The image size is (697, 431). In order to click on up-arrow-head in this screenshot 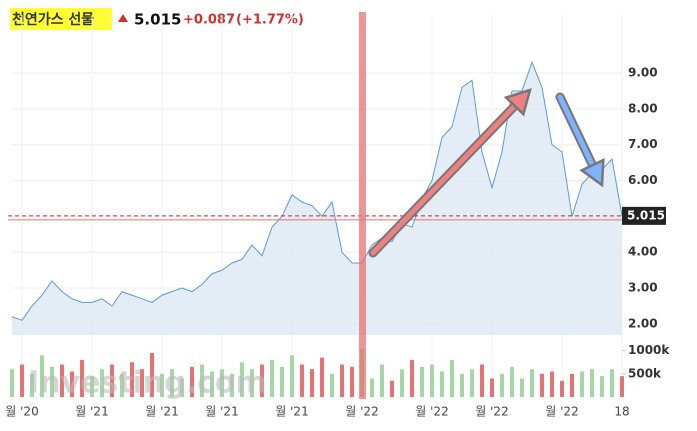, I will do `click(517, 102)`.